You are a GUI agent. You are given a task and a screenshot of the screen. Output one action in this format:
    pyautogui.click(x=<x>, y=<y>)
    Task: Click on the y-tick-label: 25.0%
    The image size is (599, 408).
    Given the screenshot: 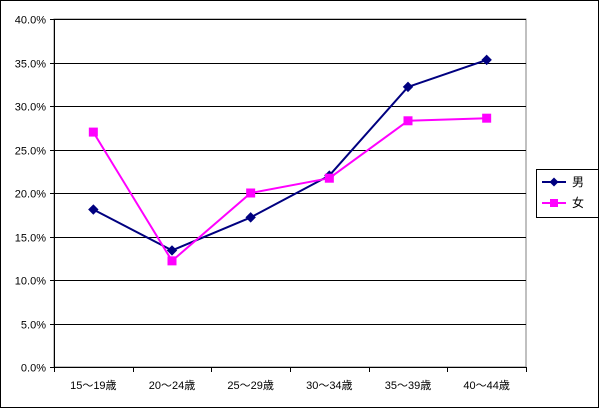 What is the action you would take?
    pyautogui.click(x=30, y=152)
    